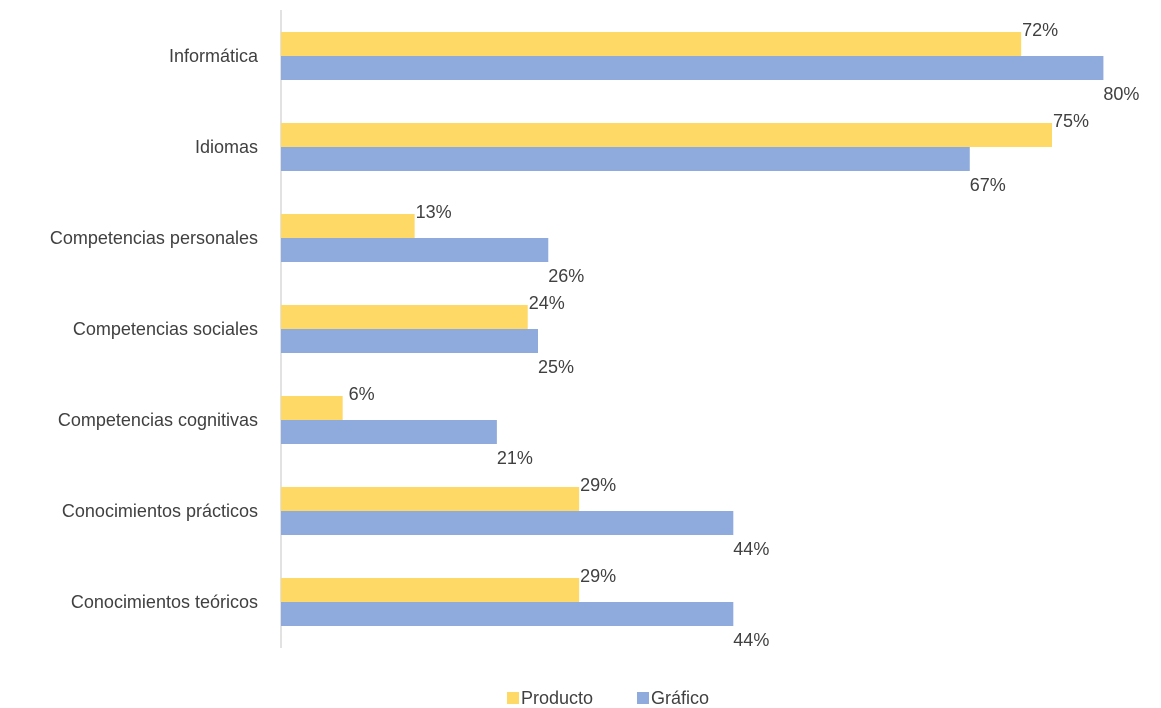 The height and width of the screenshot is (708, 1161). What do you see at coordinates (362, 394) in the screenshot?
I see `data-label: 6%` at bounding box center [362, 394].